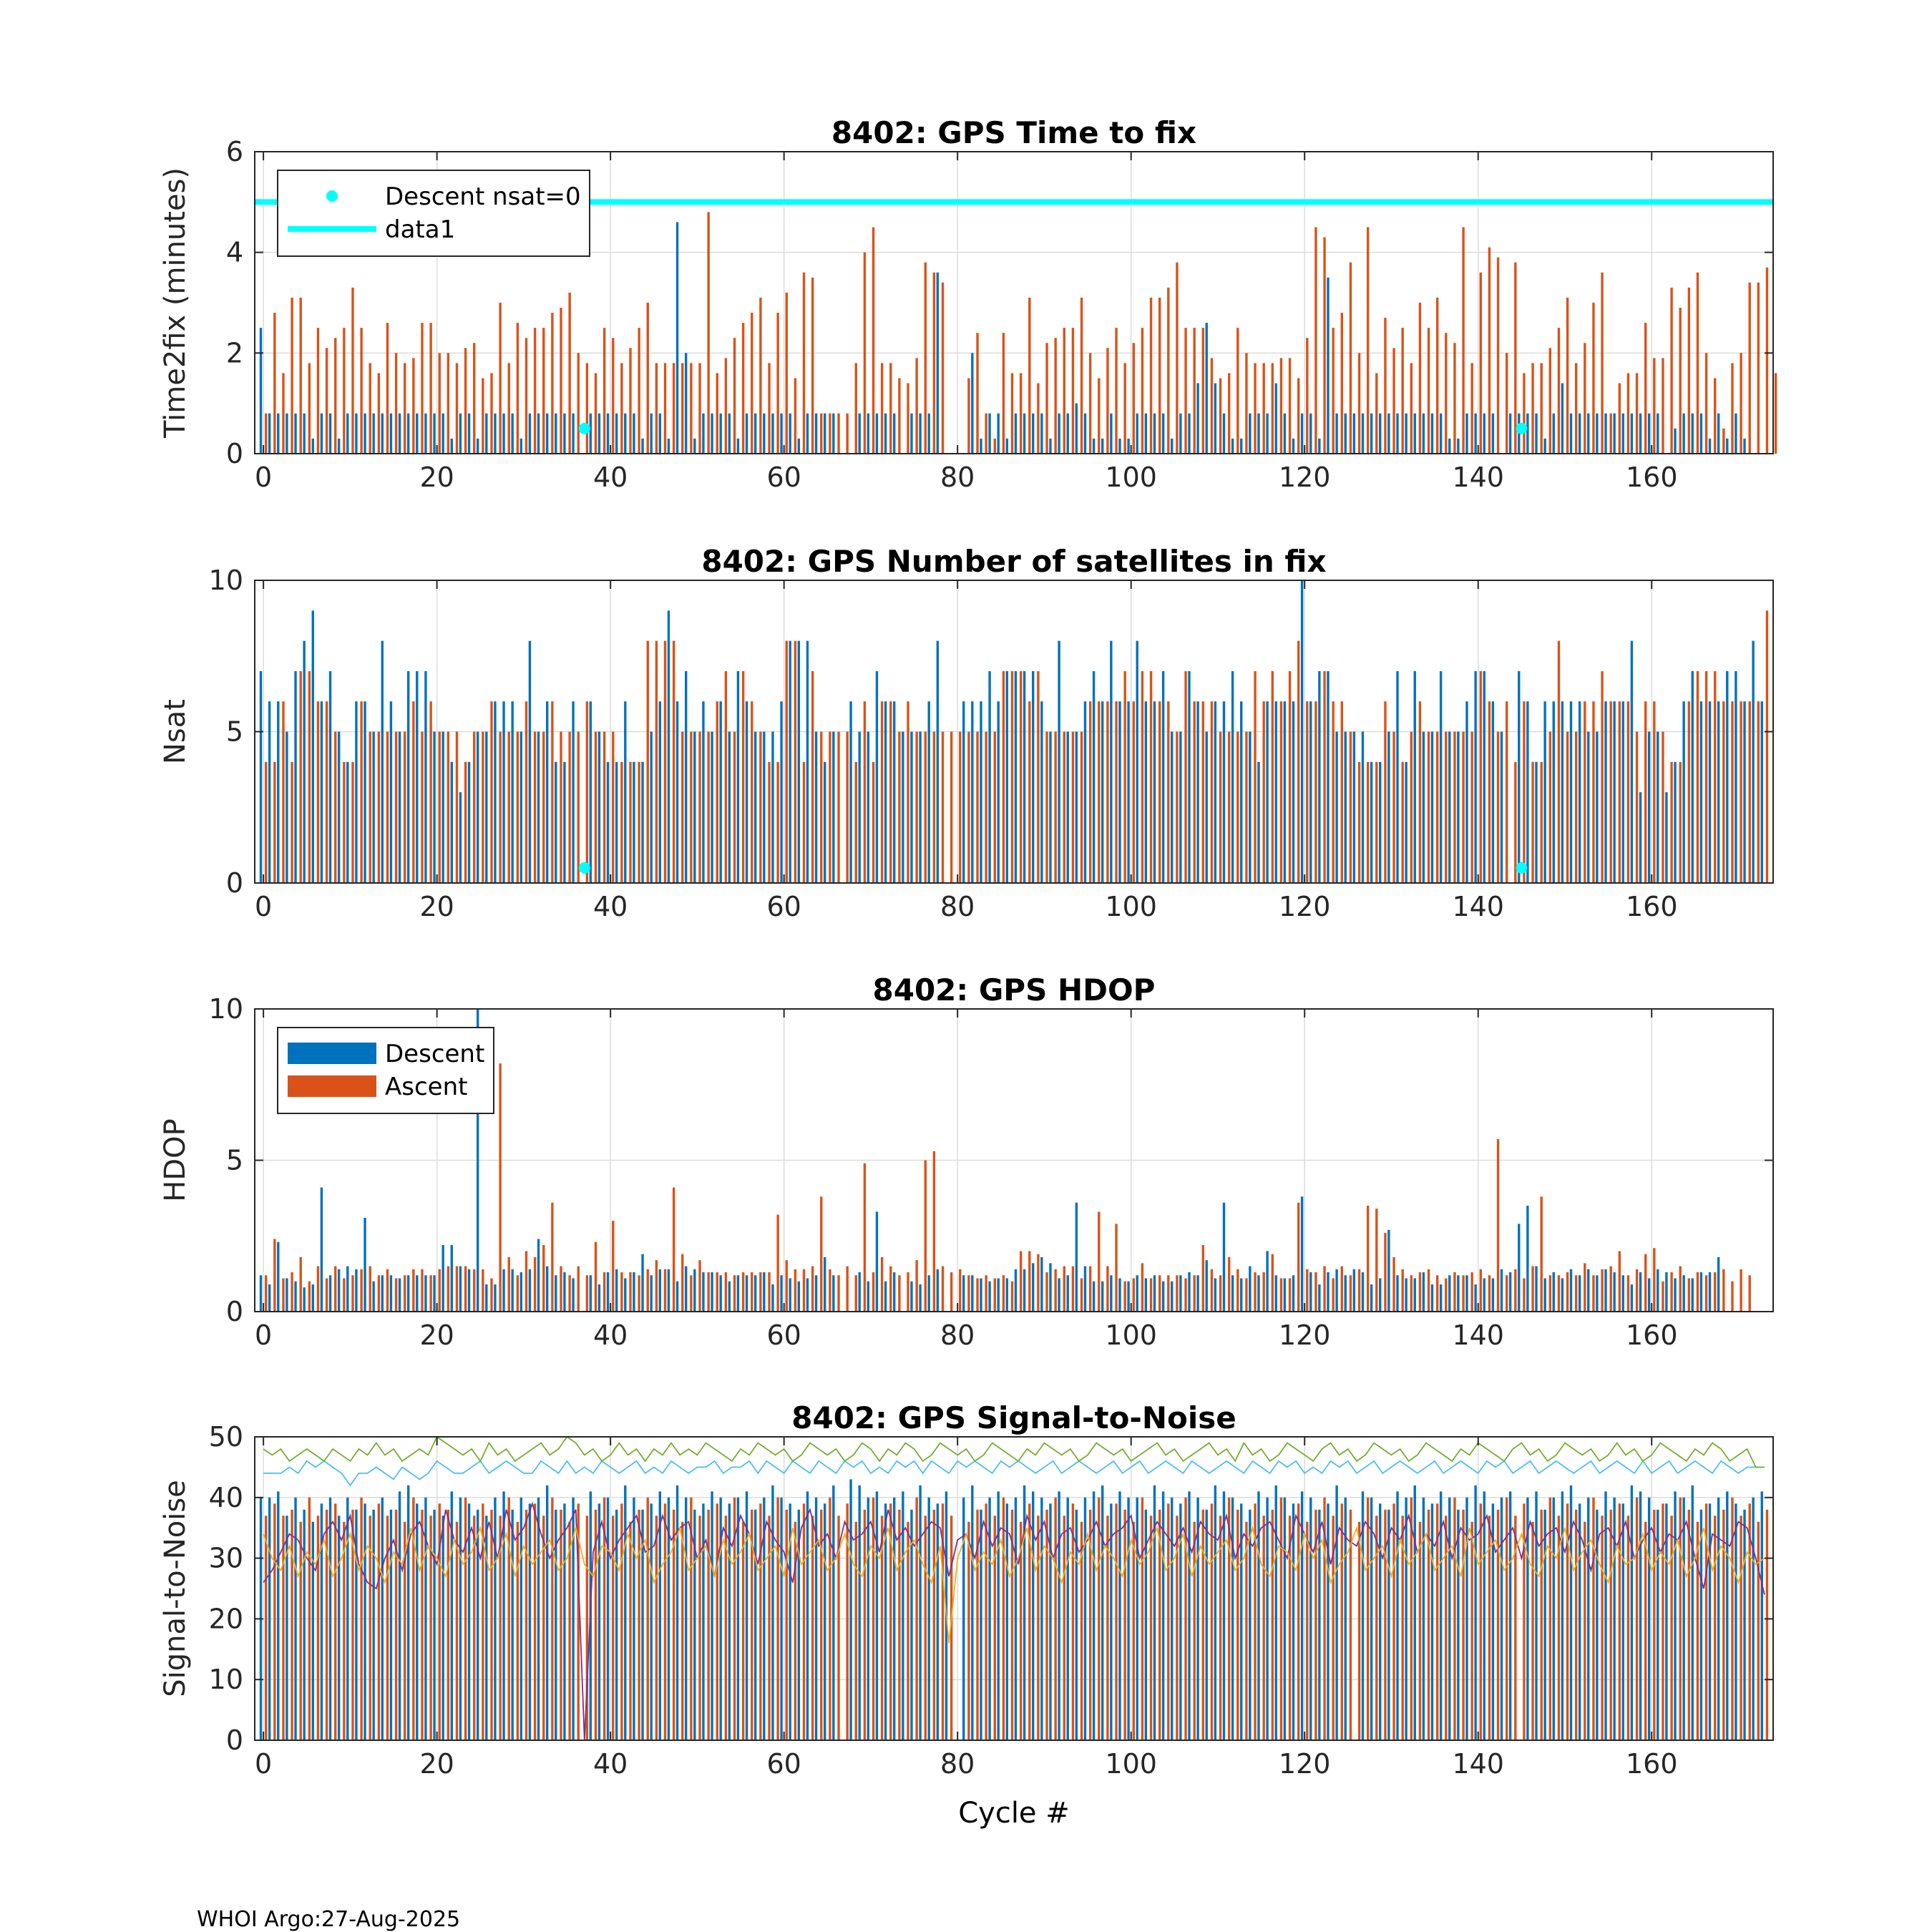 The image size is (1932, 1932). Describe the element at coordinates (175, 1159) in the screenshot. I see `y-axis-label: HDOP` at that location.